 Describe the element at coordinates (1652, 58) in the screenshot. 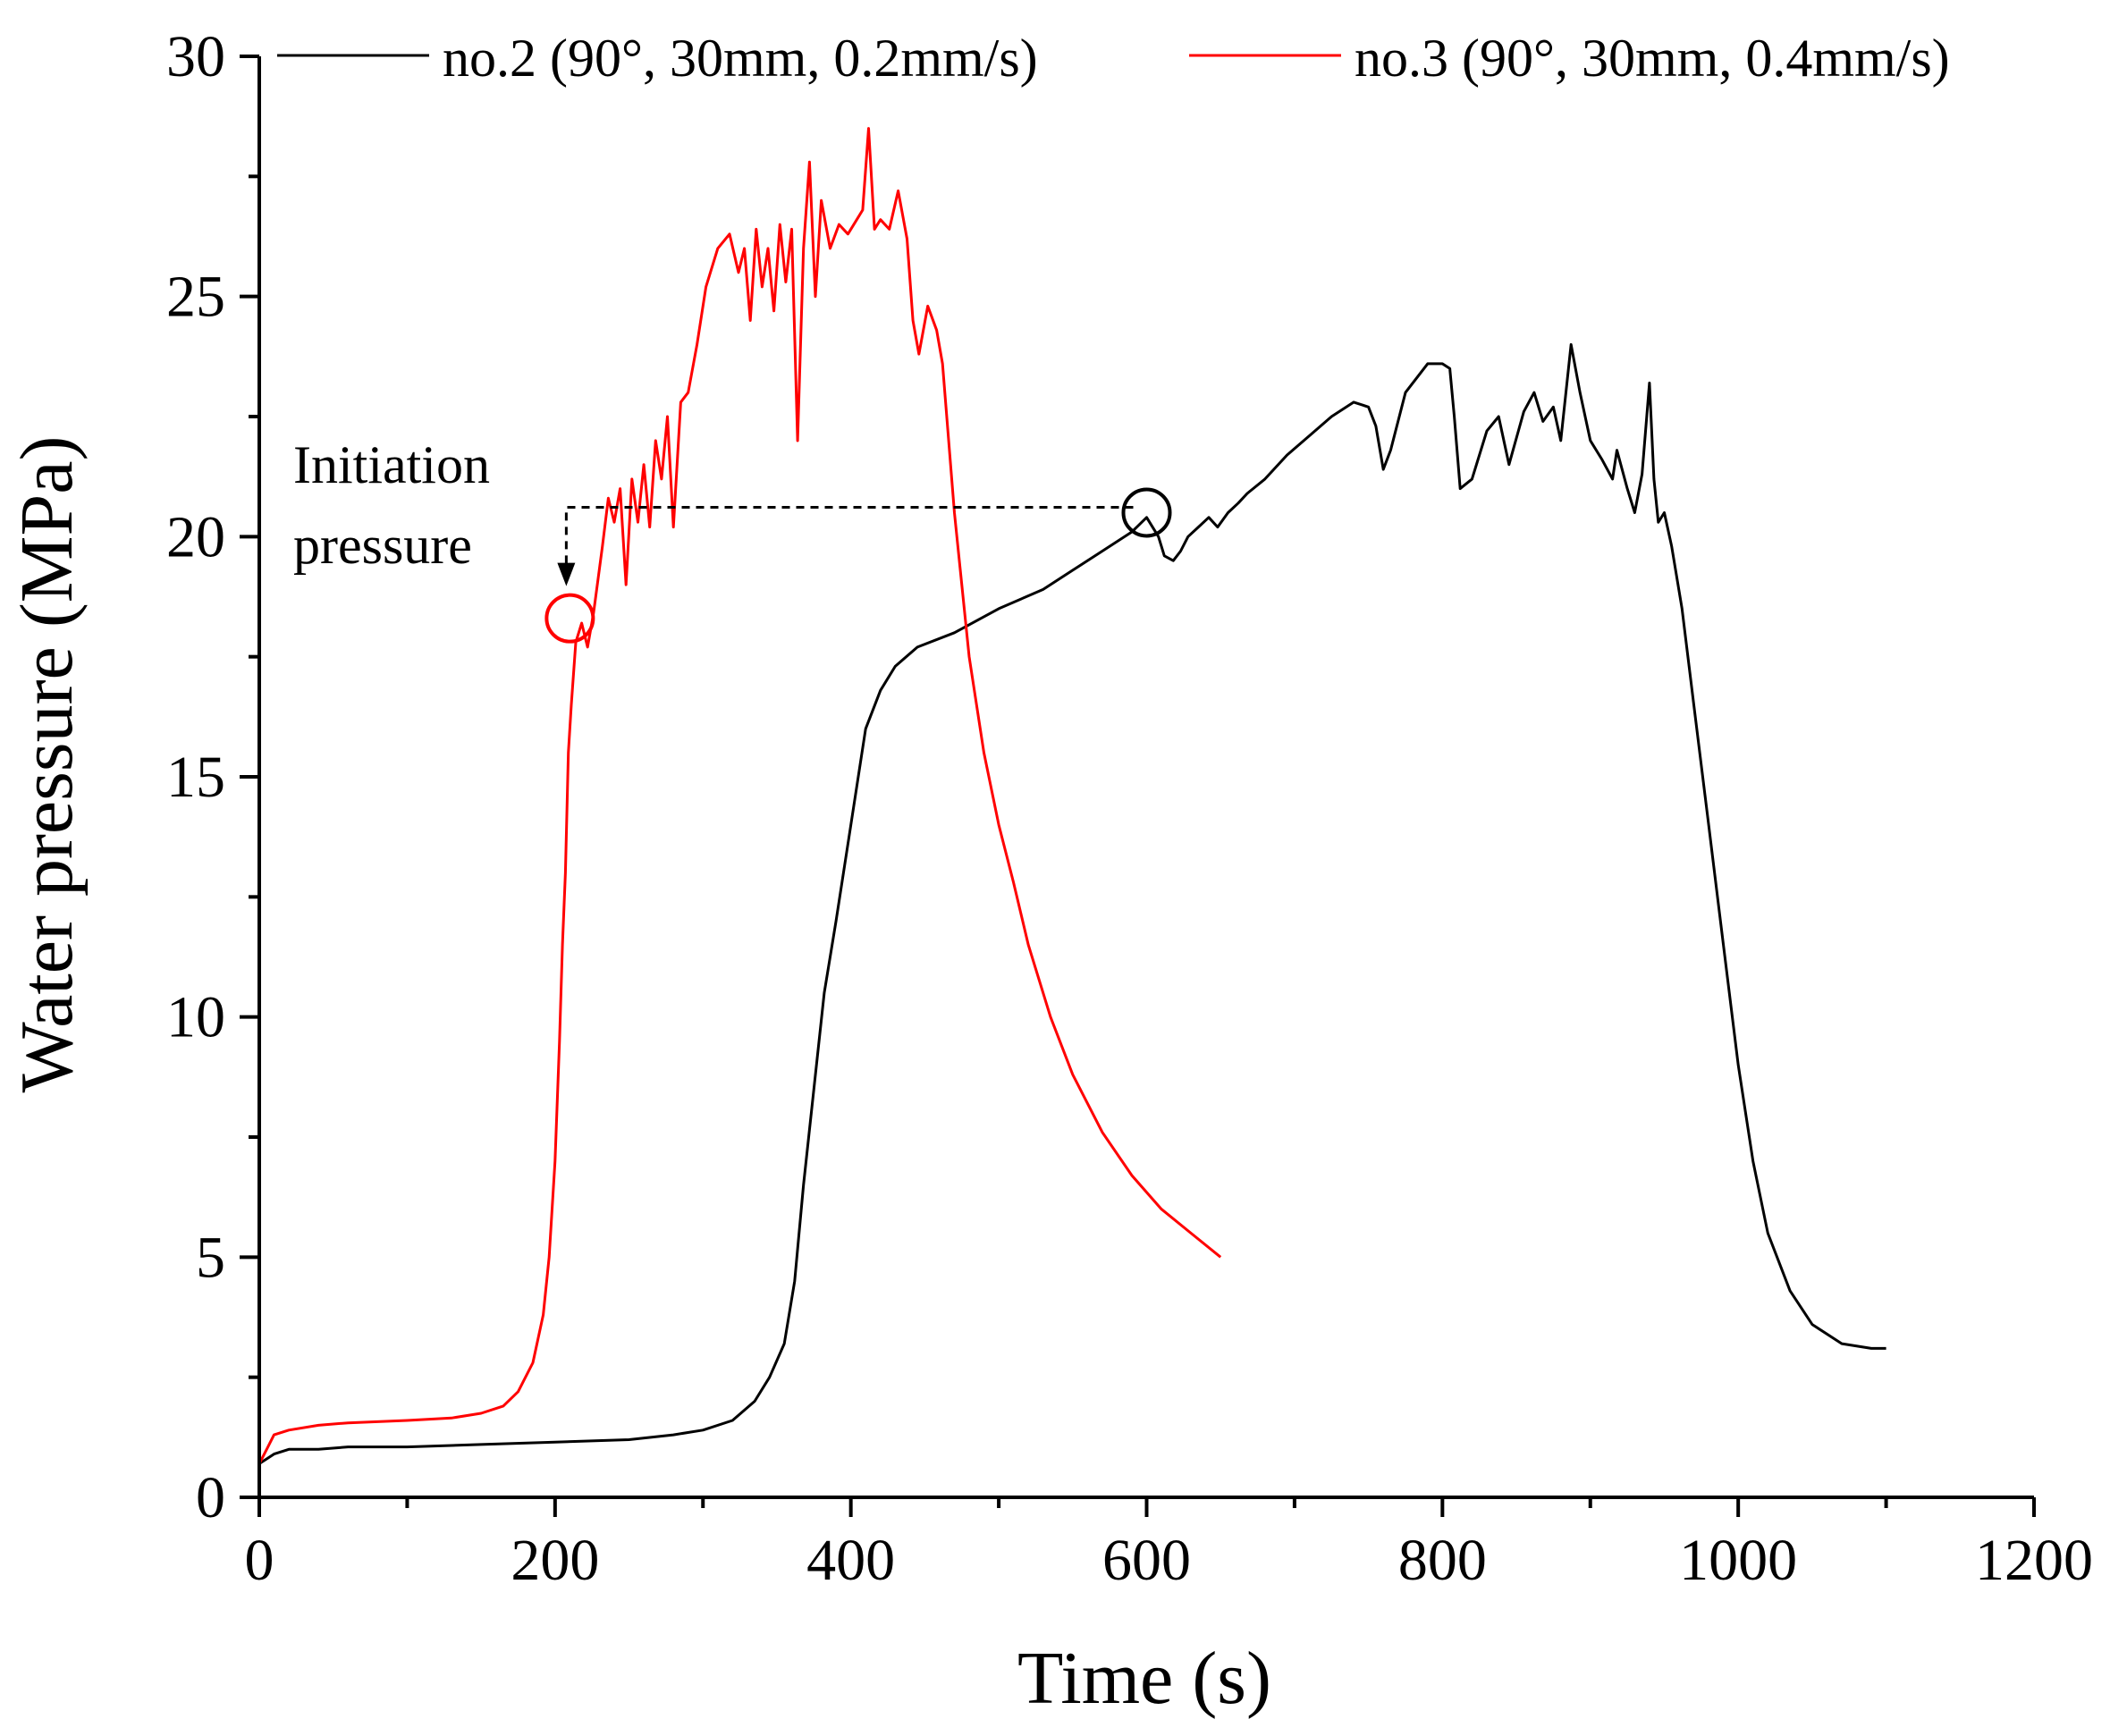

I see `legend-label-no3: no.3 (90°, 30mm, 0.4mm/s)` at that location.